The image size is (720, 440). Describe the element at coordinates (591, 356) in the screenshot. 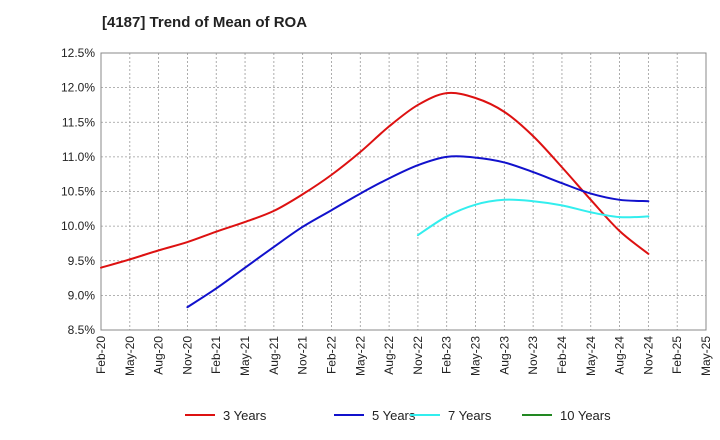

I see `x-tick-label: May-24` at that location.